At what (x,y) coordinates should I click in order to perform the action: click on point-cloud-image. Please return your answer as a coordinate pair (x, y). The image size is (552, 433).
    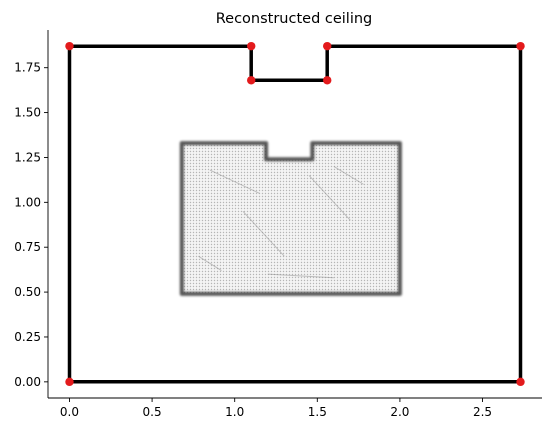
    Looking at the image, I should click on (290, 218).